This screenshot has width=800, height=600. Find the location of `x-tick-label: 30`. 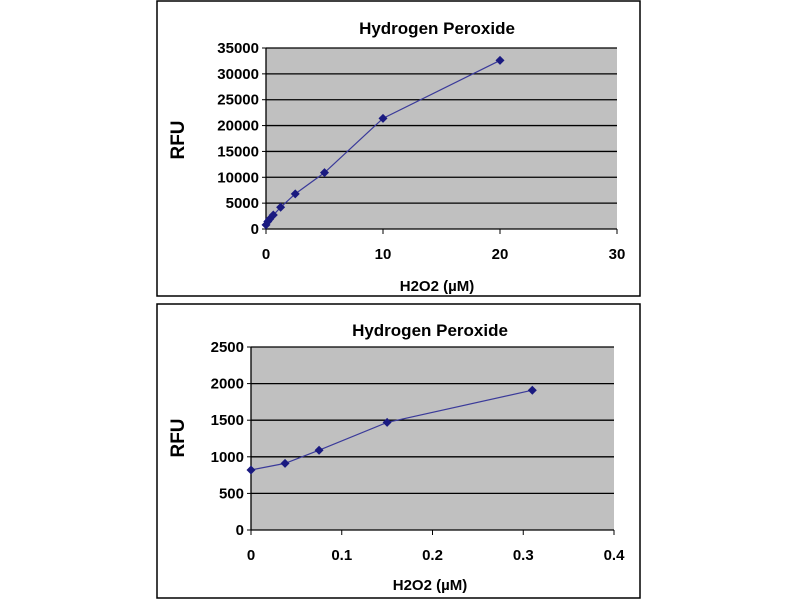

x-tick-label: 30 is located at coordinates (617, 254).